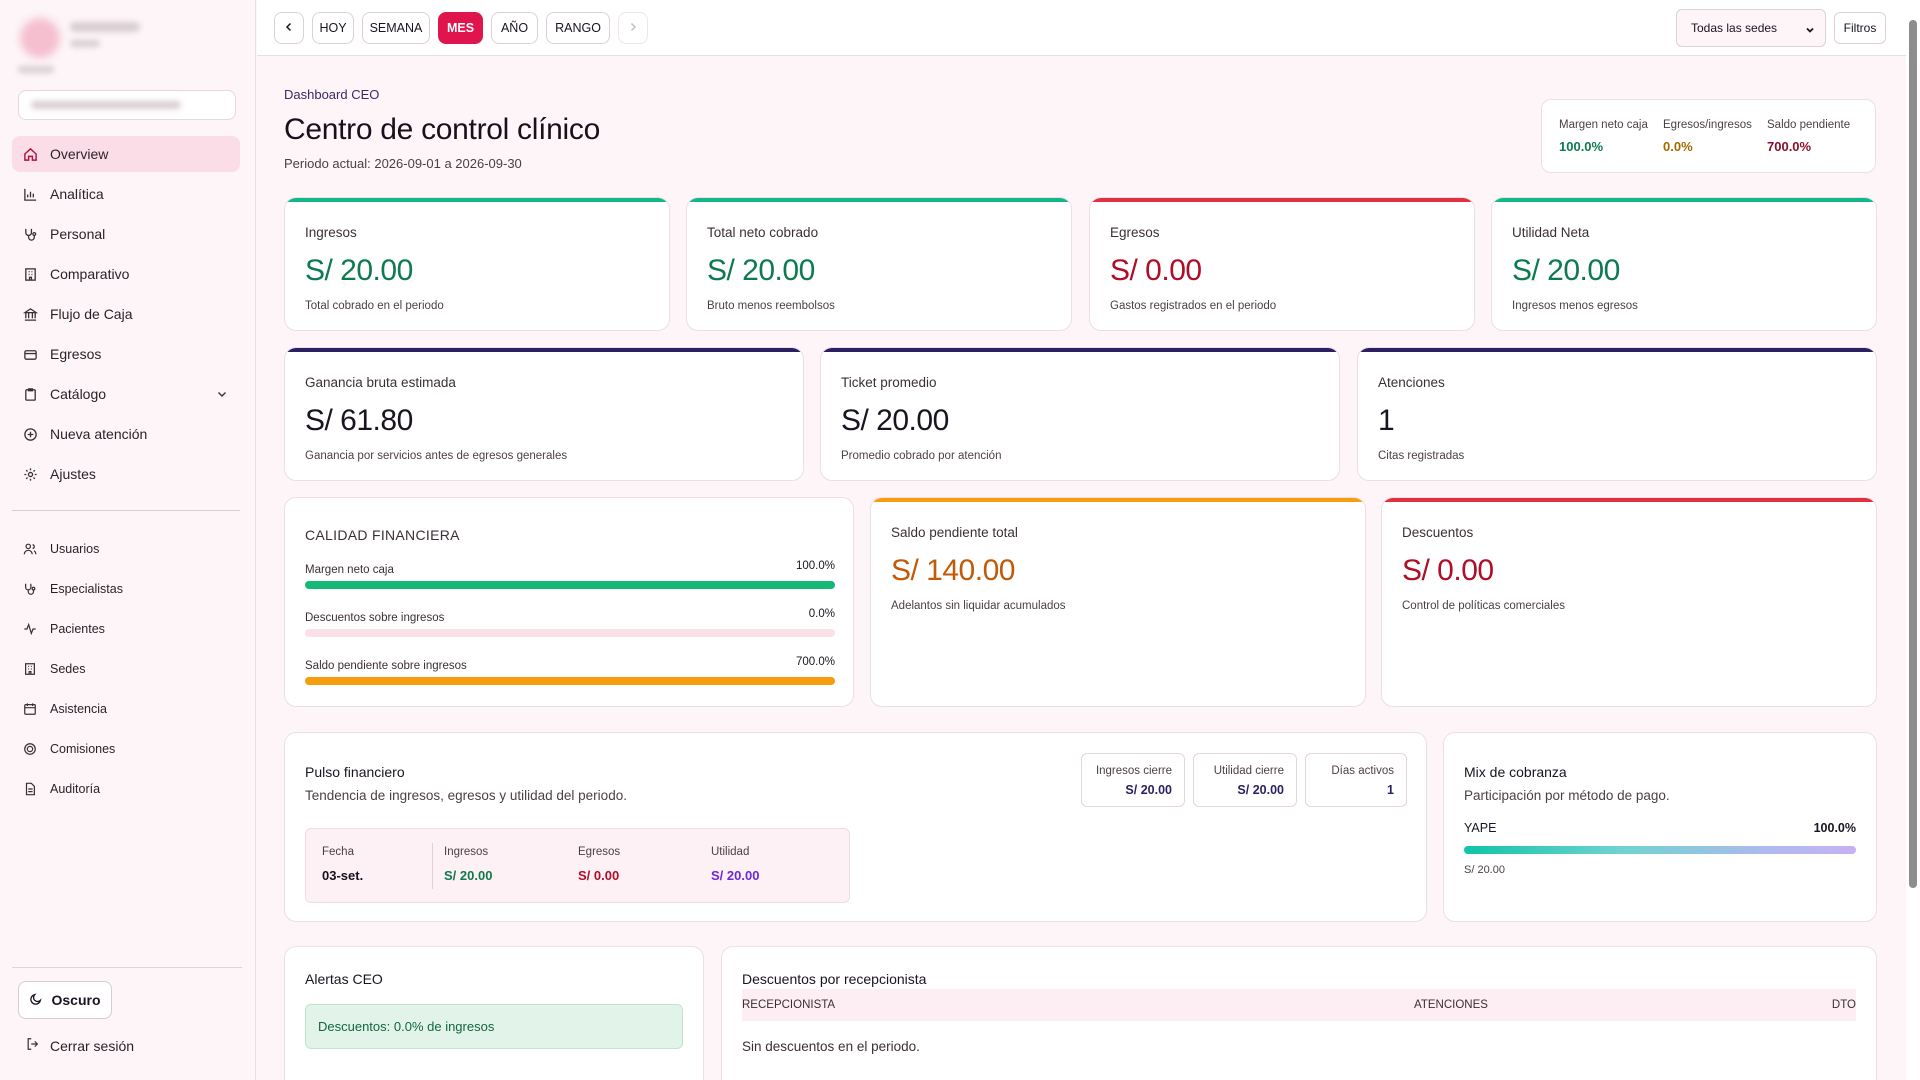  Describe the element at coordinates (77, 629) in the screenshot. I see `sidebar-item-label: Pacientes` at that location.